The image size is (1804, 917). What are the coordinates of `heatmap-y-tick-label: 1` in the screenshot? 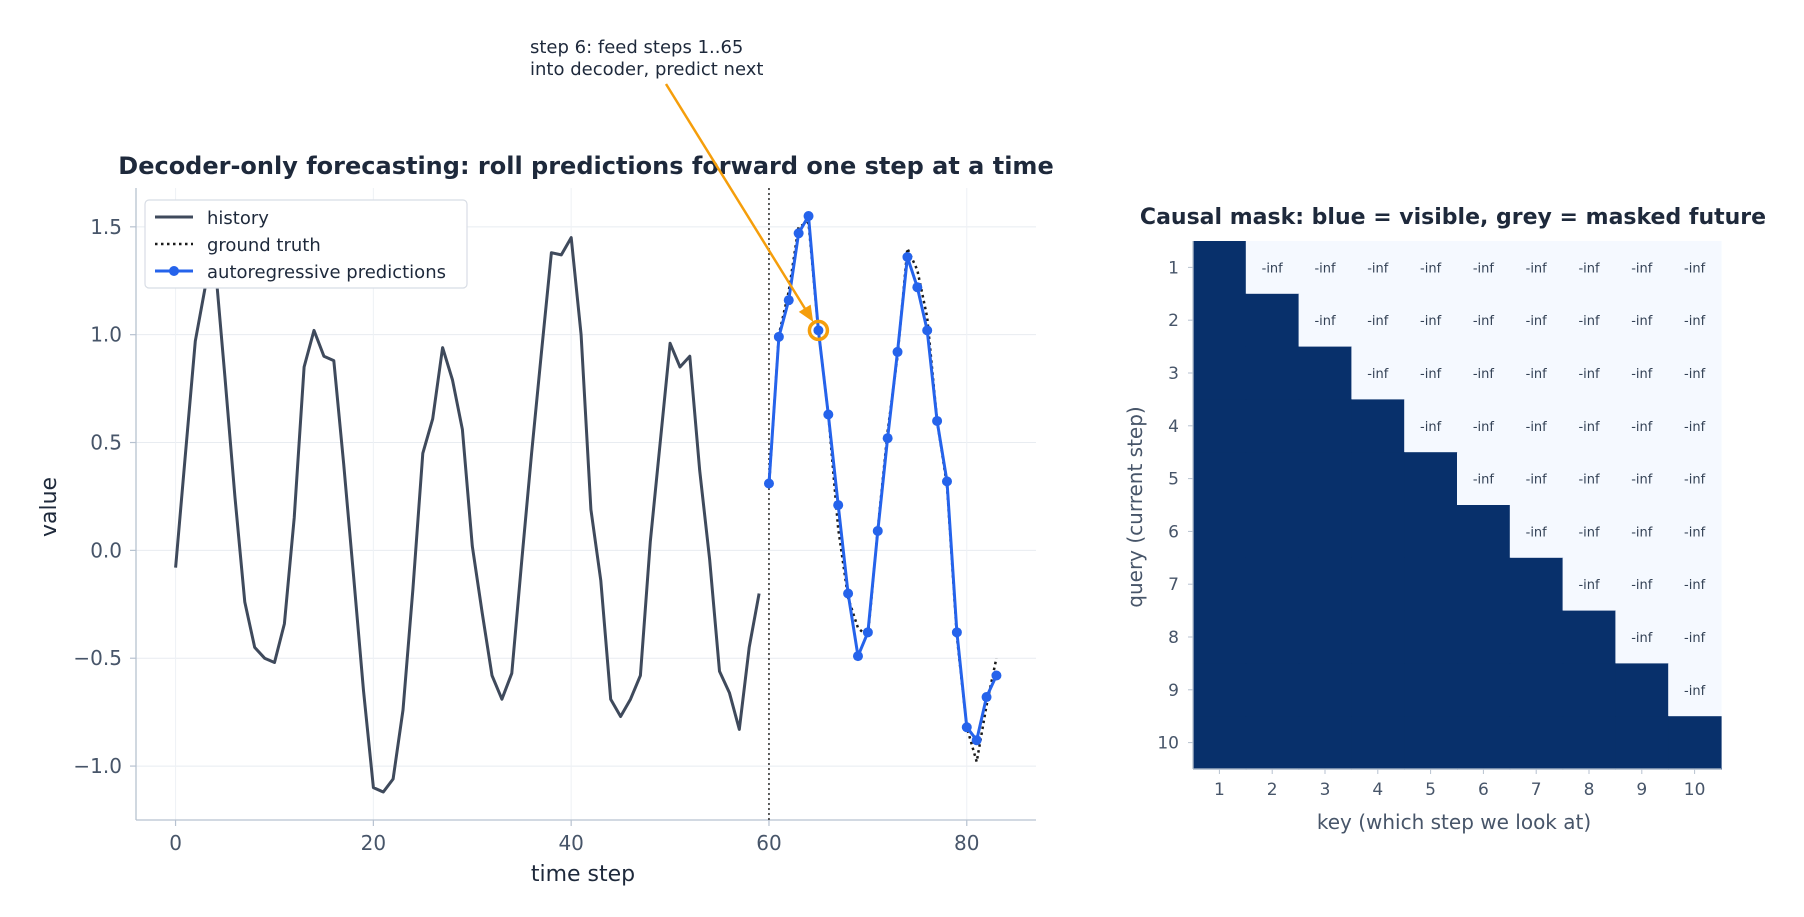 It's located at (1173, 268).